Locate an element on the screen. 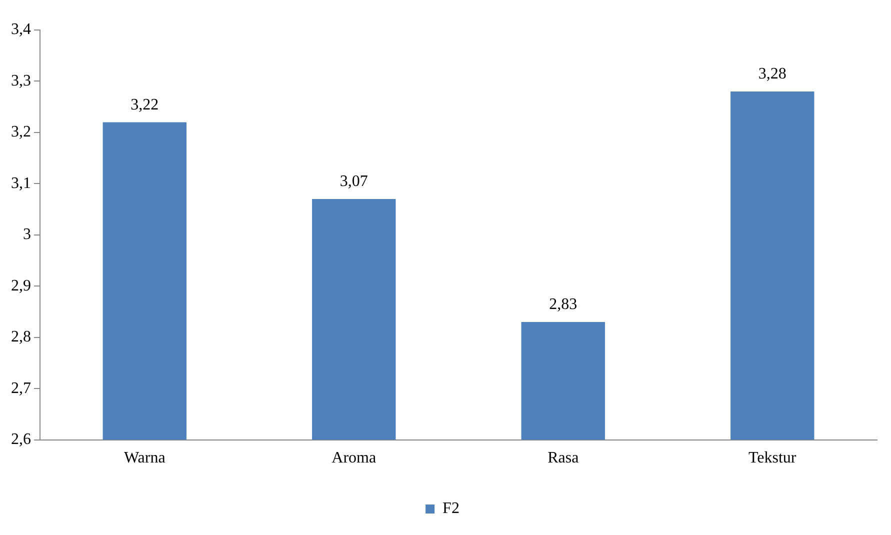 The width and height of the screenshot is (891, 535). legend-label: F2 is located at coordinates (451, 509).